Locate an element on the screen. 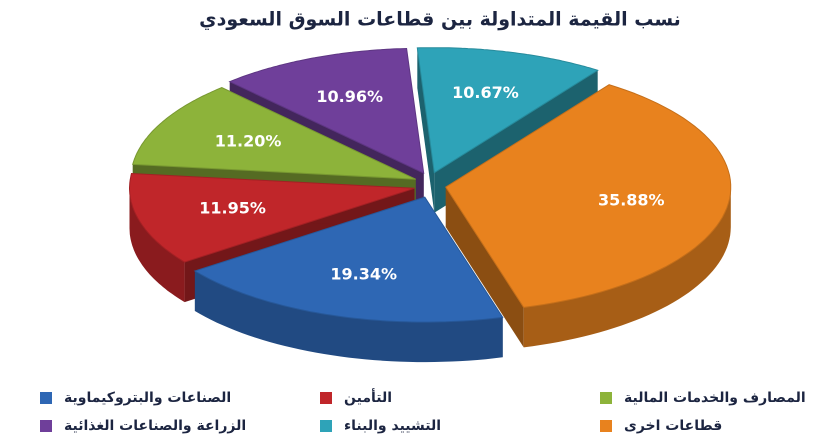 This screenshot has width=830, height=448. legend-label: التأمين is located at coordinates (368, 397).